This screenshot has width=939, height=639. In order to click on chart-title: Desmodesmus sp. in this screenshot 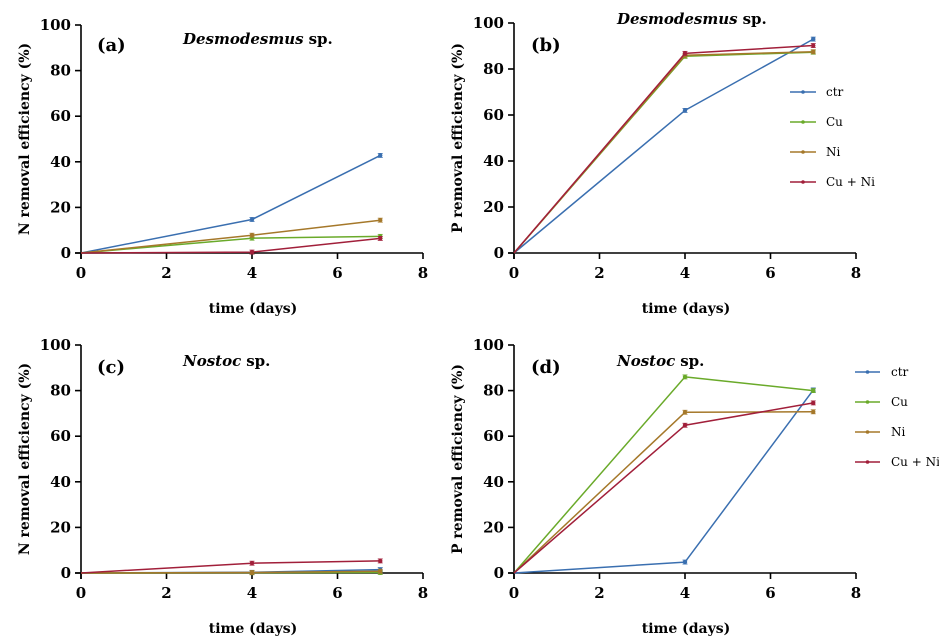, I will do `click(691, 19)`.